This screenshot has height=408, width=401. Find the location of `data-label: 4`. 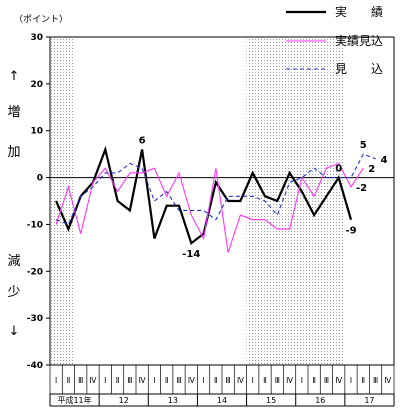

data-label: 4 is located at coordinates (384, 160).